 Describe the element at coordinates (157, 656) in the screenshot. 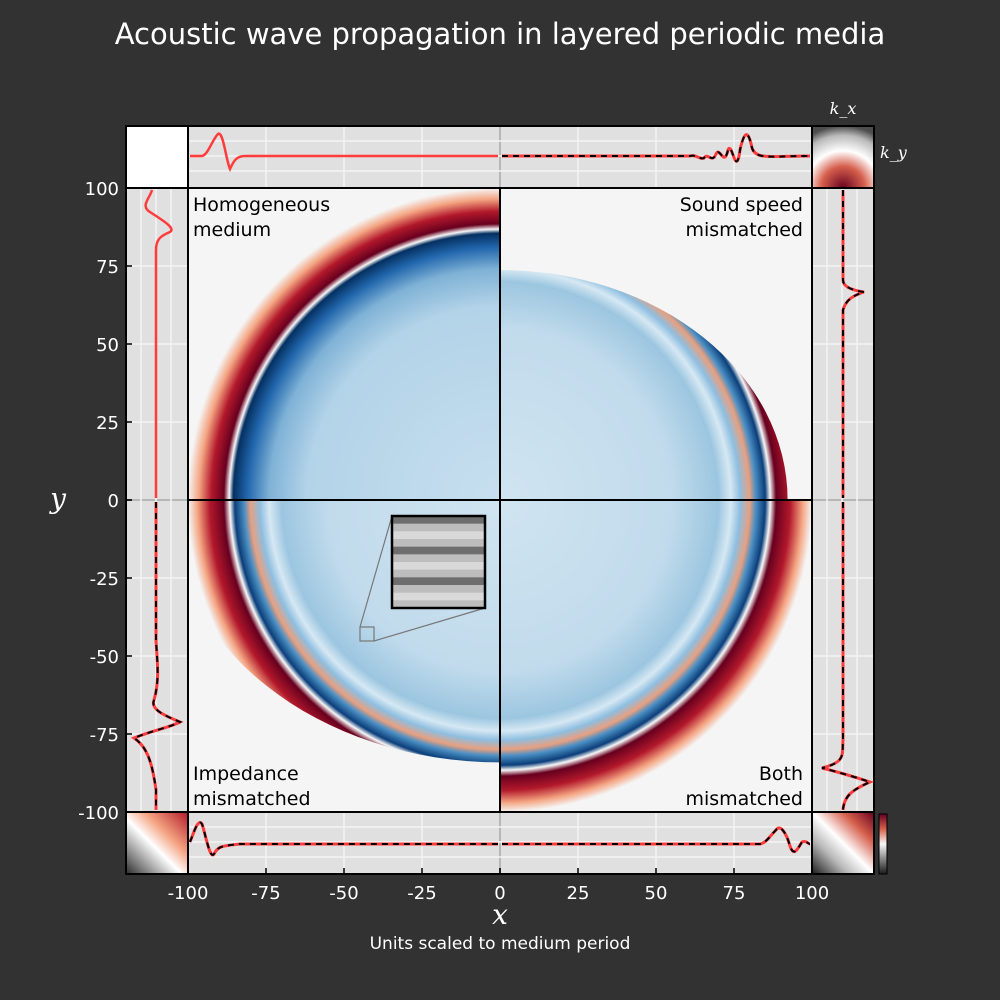

I see `trace-left-bottom-black` at that location.